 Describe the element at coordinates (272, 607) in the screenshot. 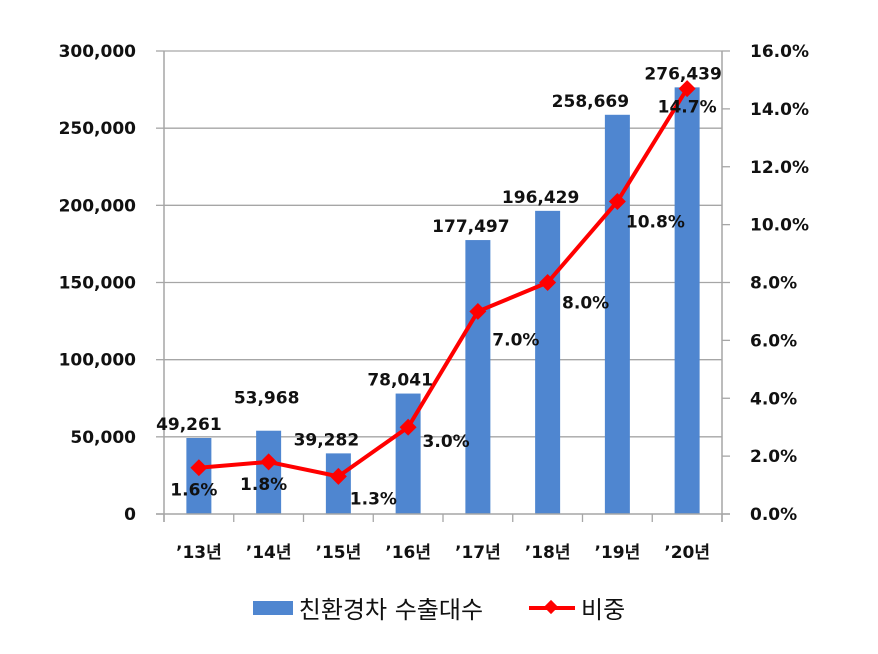

I see `bar-swatch-icon` at that location.